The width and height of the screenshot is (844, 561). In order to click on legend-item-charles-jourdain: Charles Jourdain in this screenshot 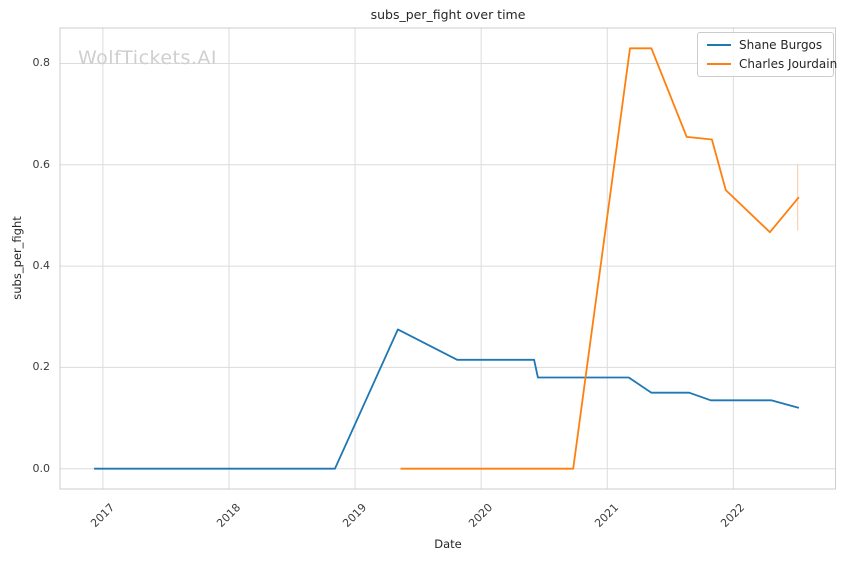, I will do `click(772, 64)`.